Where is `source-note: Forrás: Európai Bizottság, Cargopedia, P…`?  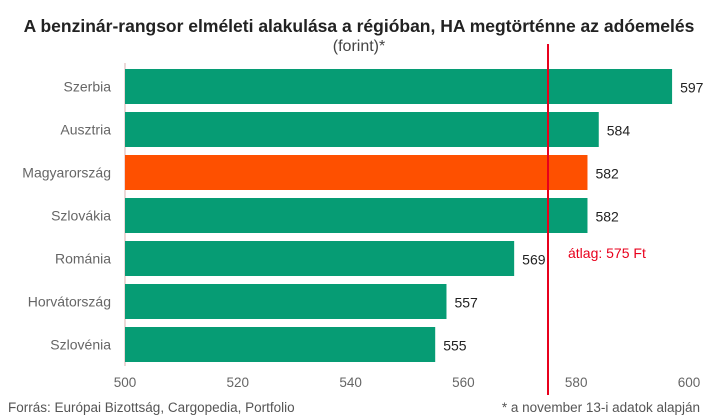
source-note: Forrás: Európai Bizottság, Cargopedia, P… is located at coordinates (151, 407).